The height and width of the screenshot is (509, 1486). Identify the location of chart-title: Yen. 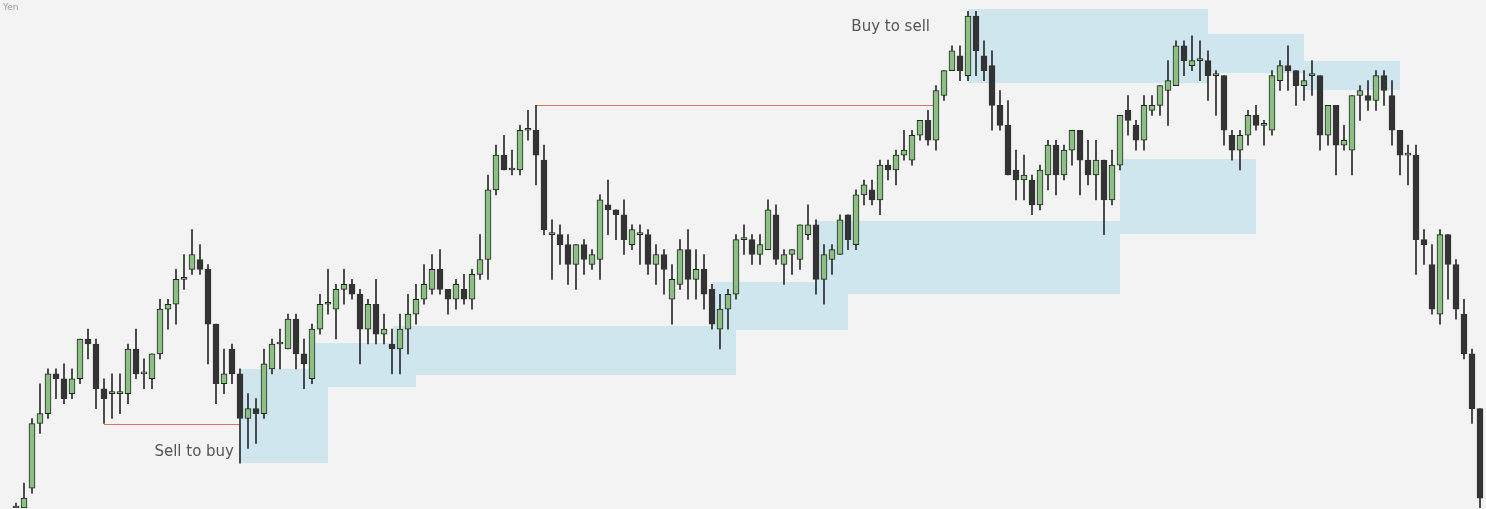
(11, 7).